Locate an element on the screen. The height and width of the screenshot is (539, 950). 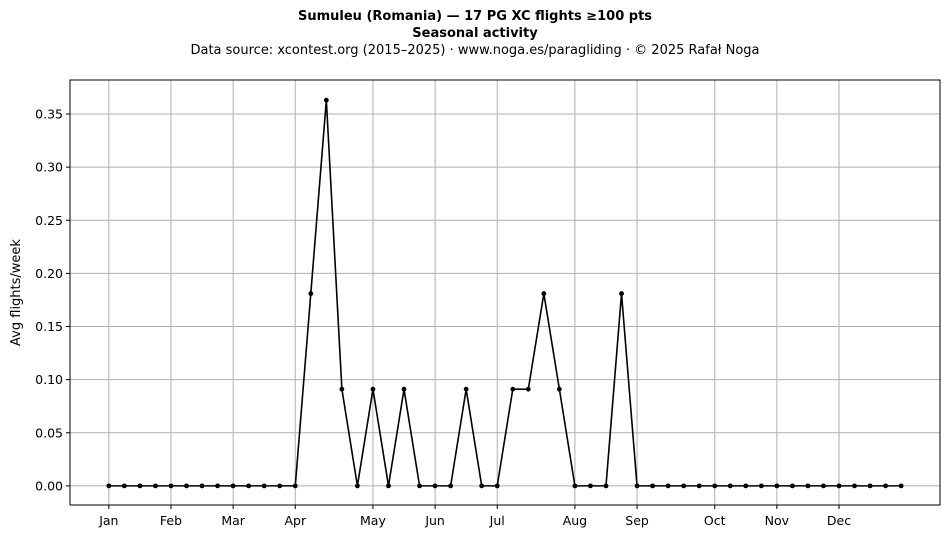
x-tick-label: May is located at coordinates (373, 520).